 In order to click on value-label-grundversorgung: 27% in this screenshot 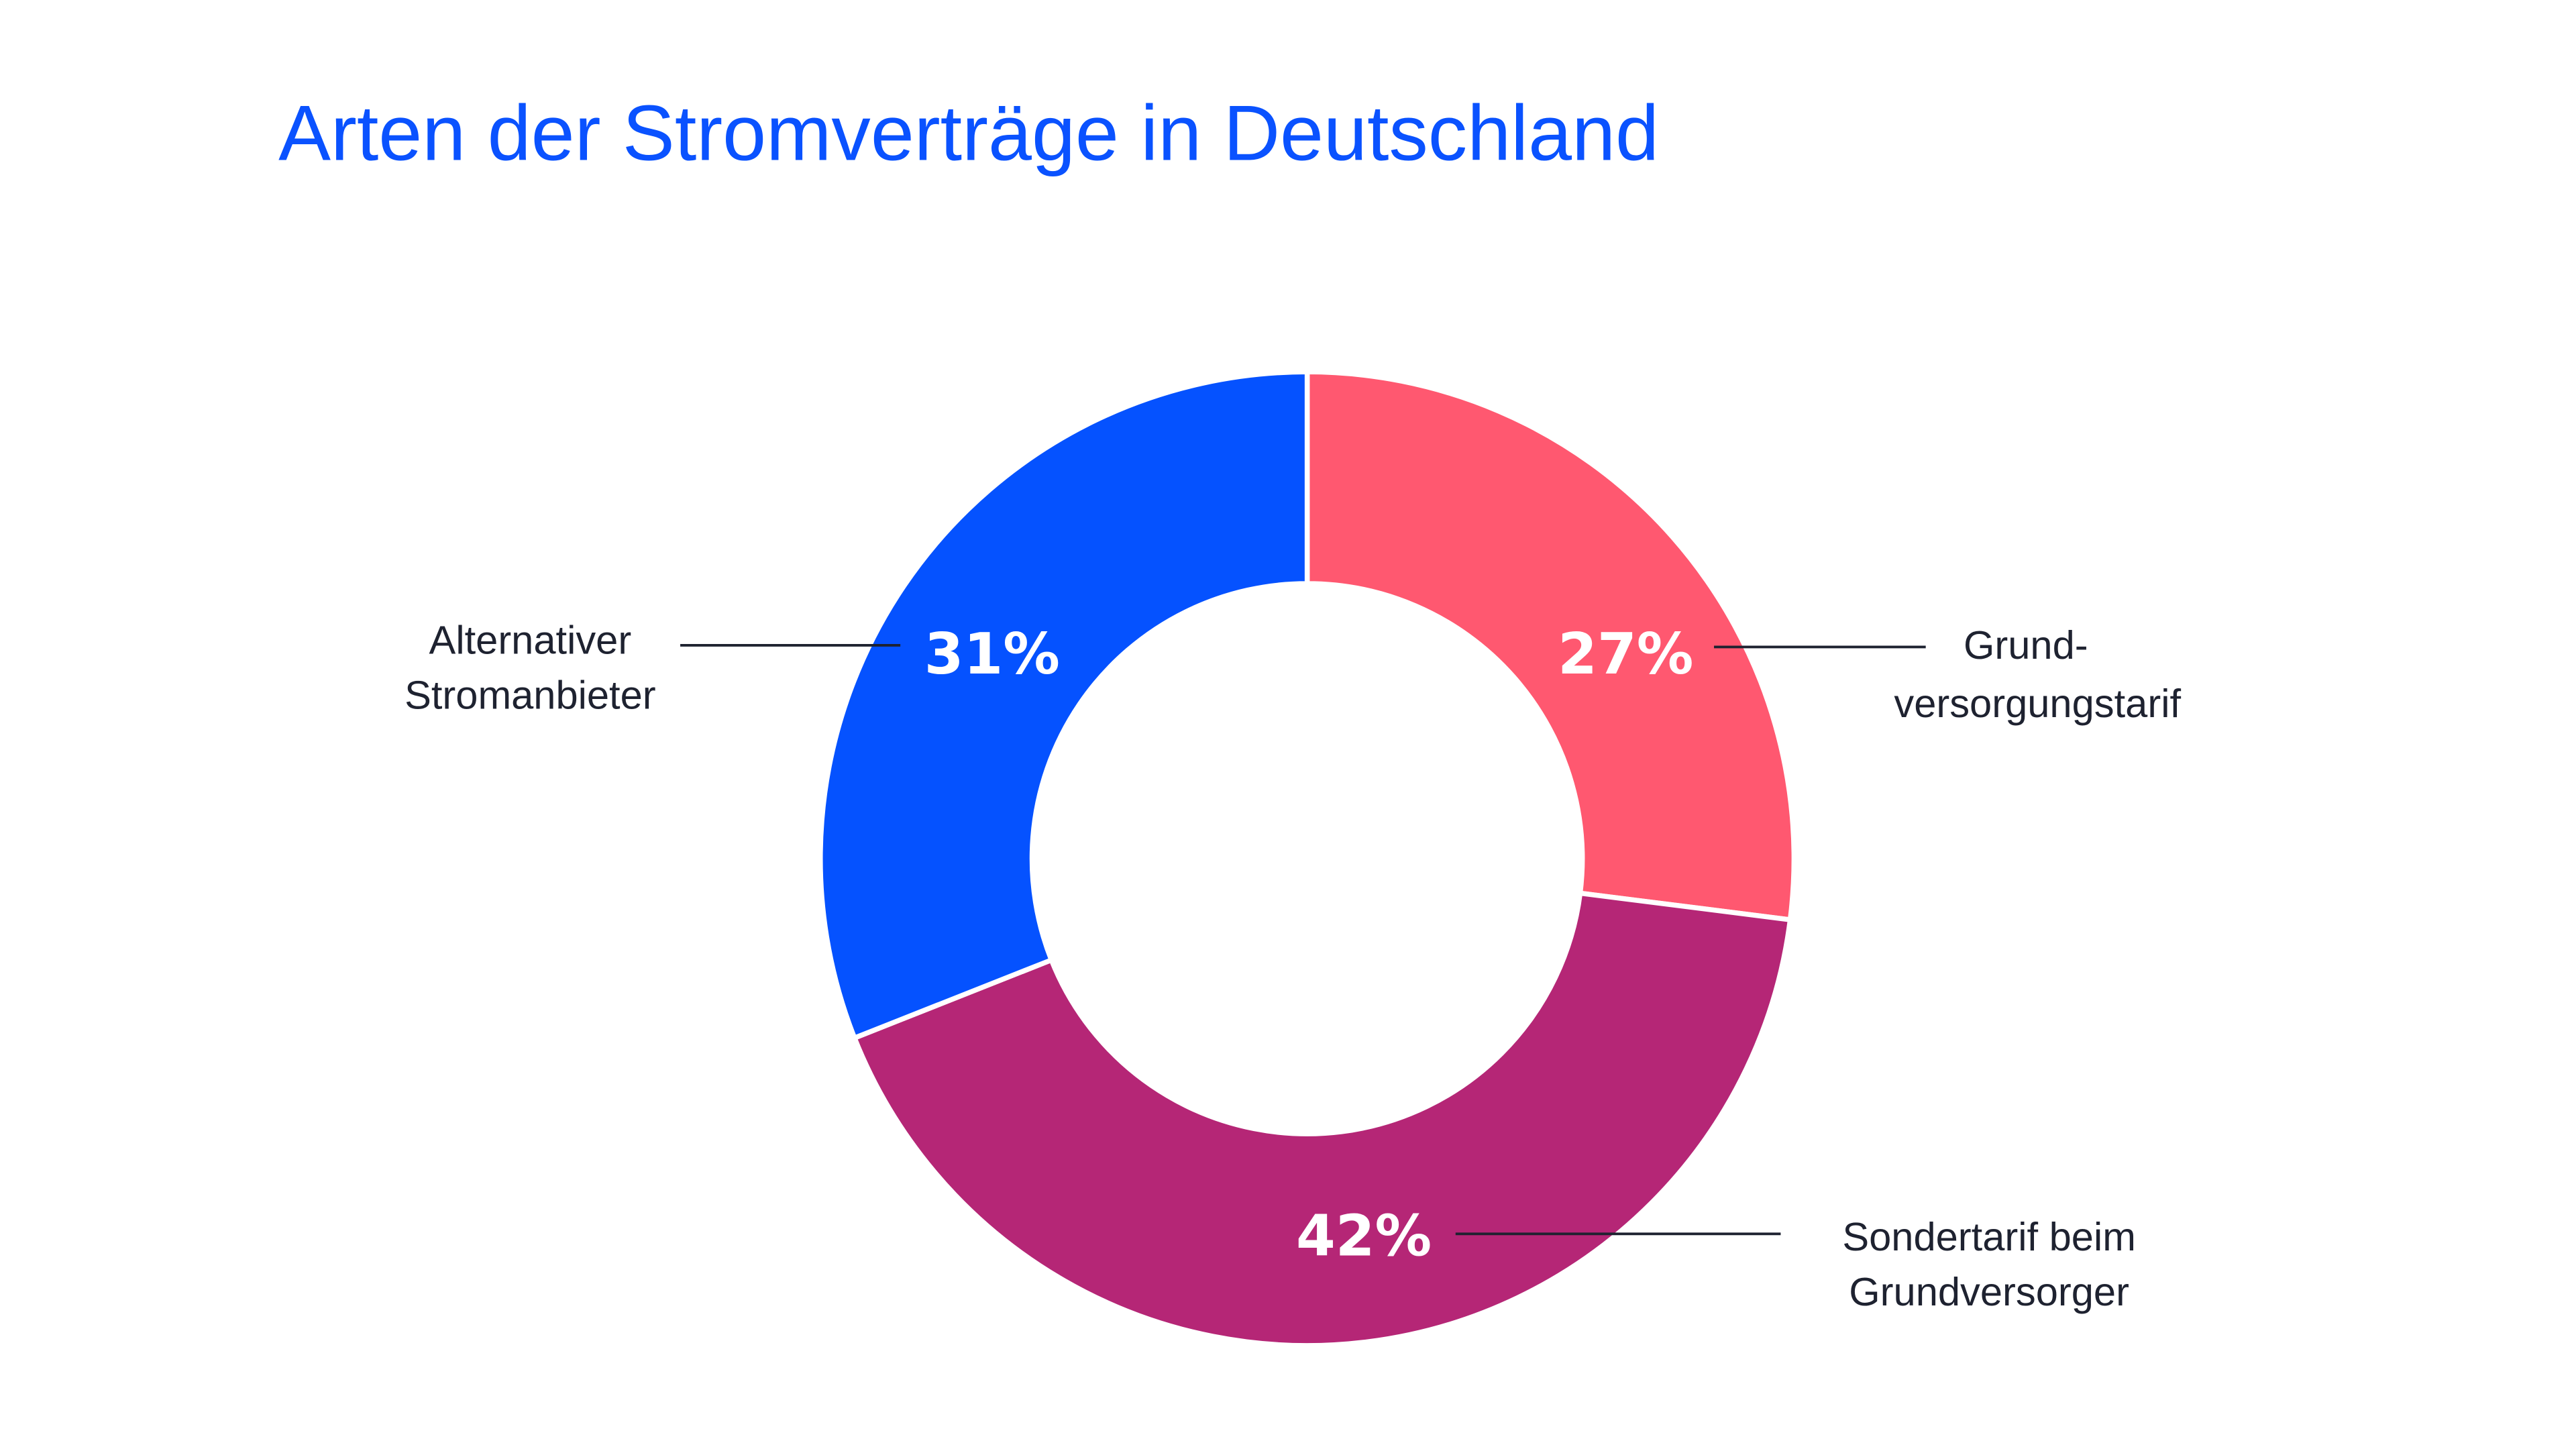, I will do `click(1625, 654)`.